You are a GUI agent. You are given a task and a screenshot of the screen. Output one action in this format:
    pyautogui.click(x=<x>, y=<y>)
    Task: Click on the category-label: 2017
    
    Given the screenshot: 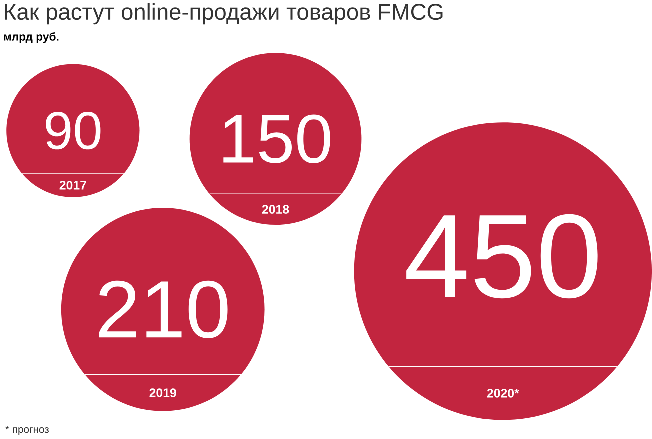 What is the action you would take?
    pyautogui.click(x=73, y=185)
    